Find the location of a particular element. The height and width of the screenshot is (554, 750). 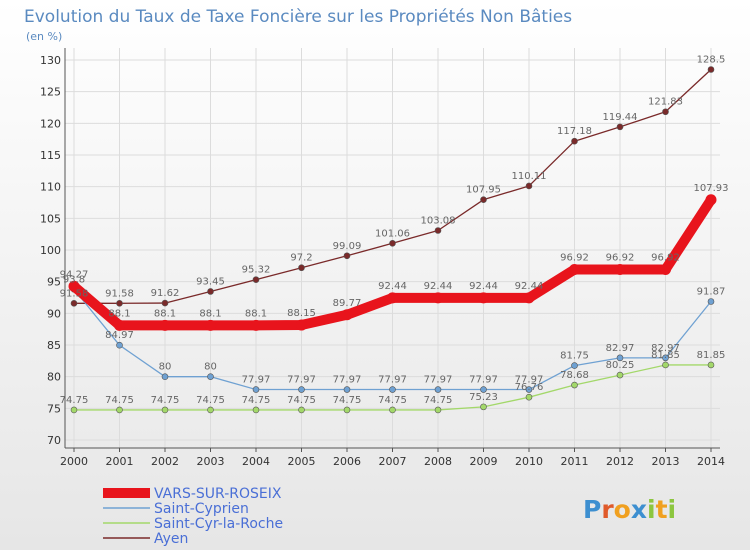

data-label: 93.8 is located at coordinates (74, 279).